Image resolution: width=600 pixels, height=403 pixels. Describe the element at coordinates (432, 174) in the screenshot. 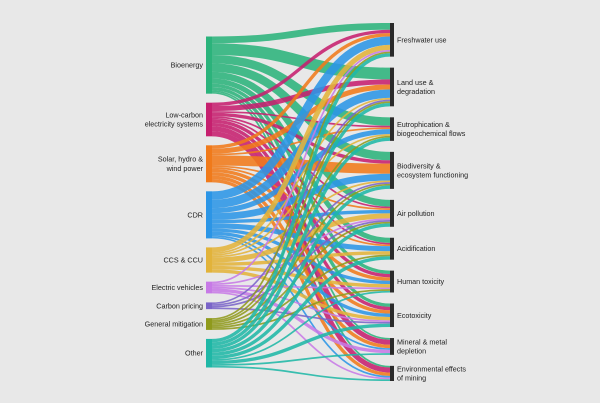

I see `target-label-biodiv-line-2: ecosystem functioning` at that location.